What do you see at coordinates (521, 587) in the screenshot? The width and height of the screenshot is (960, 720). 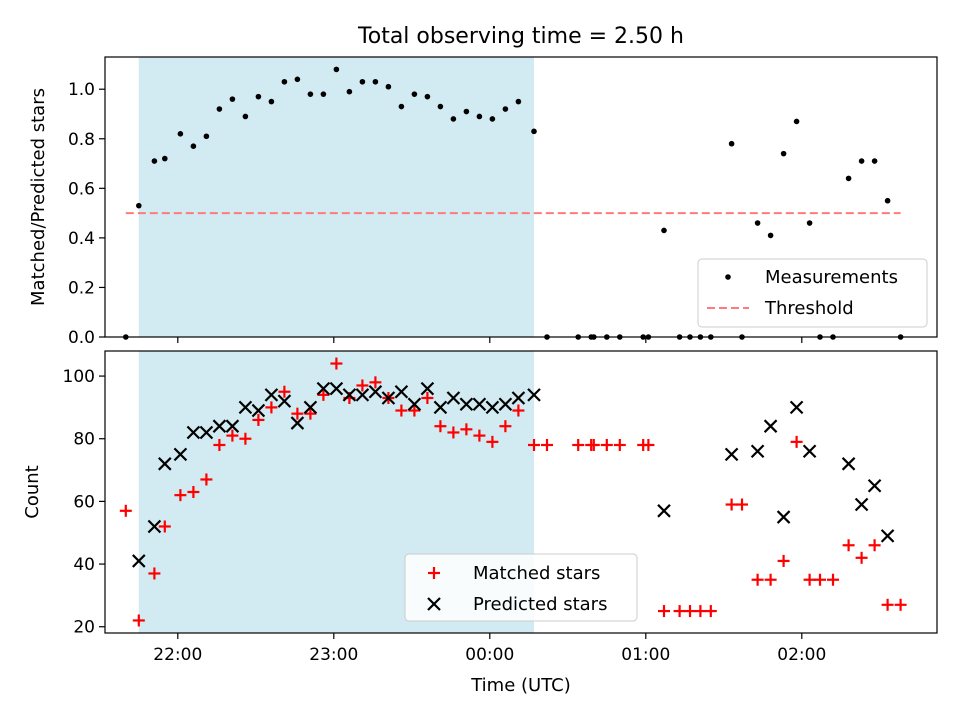 I see `bottom-legend-box` at bounding box center [521, 587].